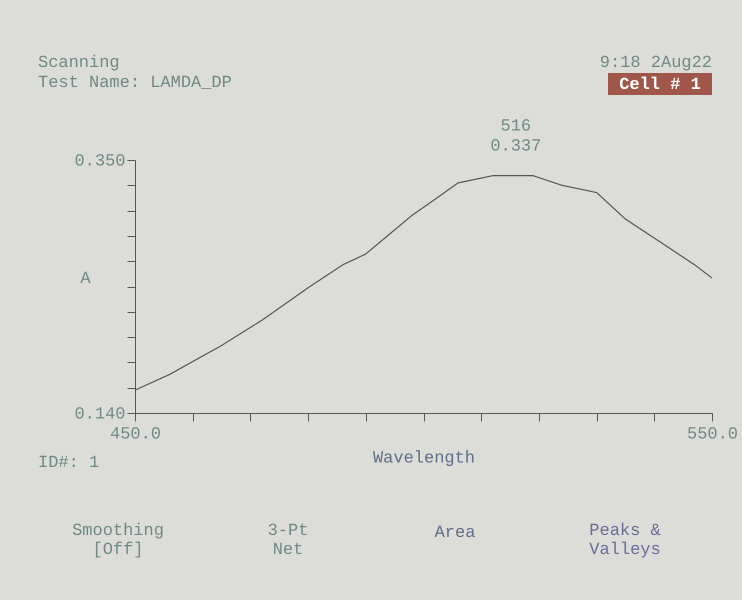 The image size is (742, 600). What do you see at coordinates (69, 463) in the screenshot?
I see `text: ID#: 1` at bounding box center [69, 463].